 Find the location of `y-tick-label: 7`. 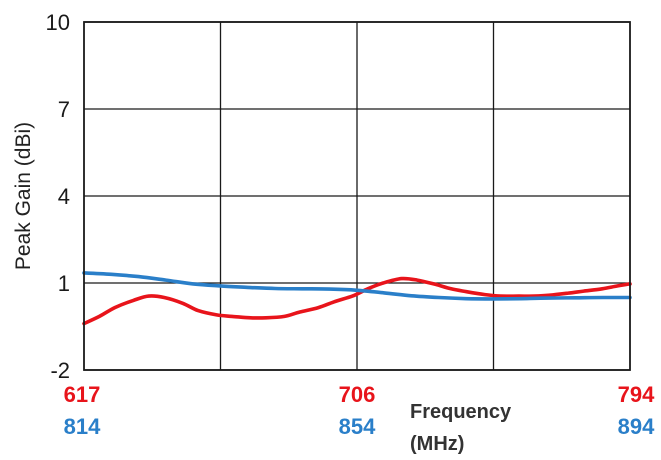

y-tick-label: 7 is located at coordinates (64, 109).